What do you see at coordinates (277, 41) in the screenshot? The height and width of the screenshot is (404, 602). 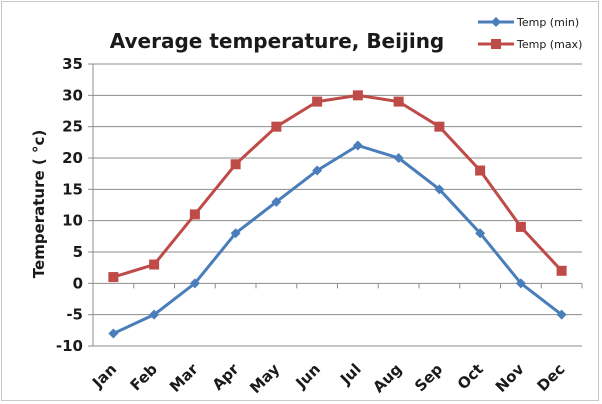 I see `chart-title: Average temperature, Beijing` at bounding box center [277, 41].